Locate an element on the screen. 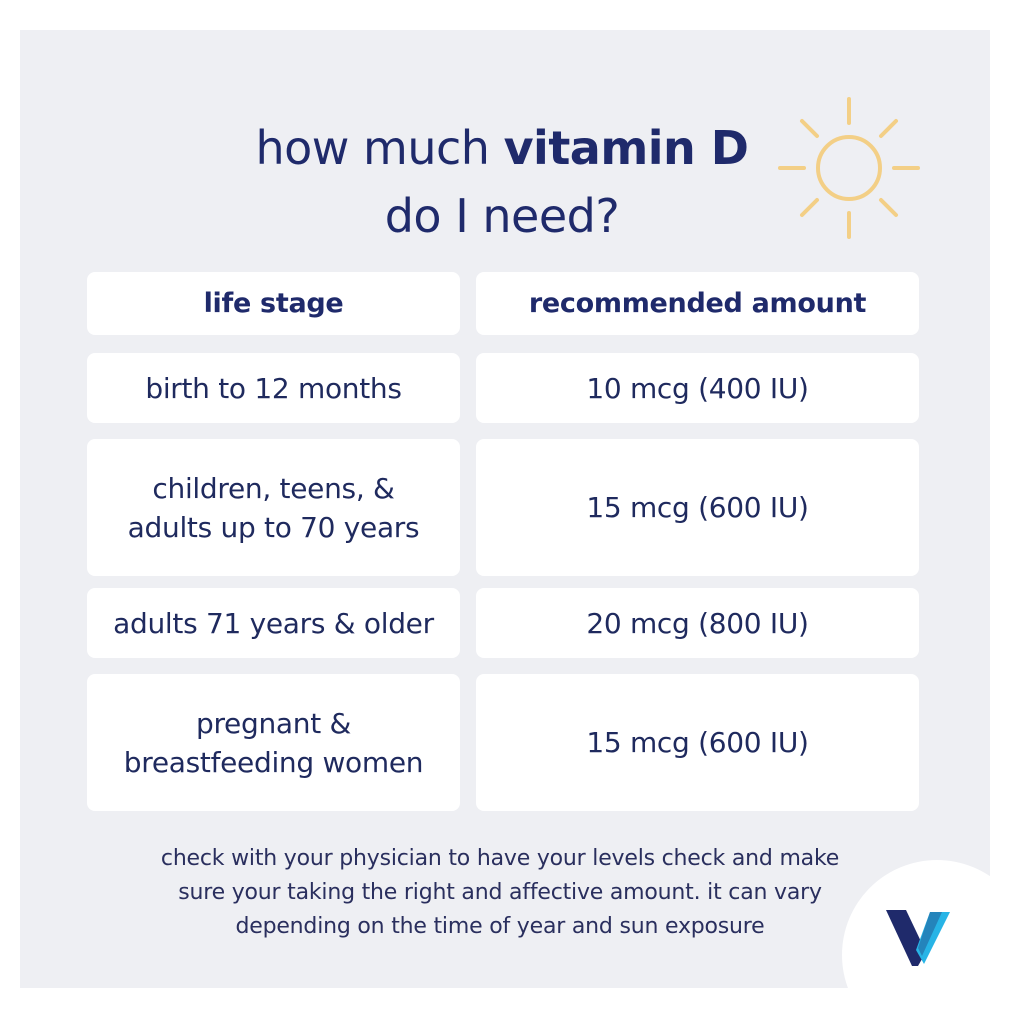 This screenshot has width=1024, height=1024. stage-text: birth to 12 months is located at coordinates (273, 388).